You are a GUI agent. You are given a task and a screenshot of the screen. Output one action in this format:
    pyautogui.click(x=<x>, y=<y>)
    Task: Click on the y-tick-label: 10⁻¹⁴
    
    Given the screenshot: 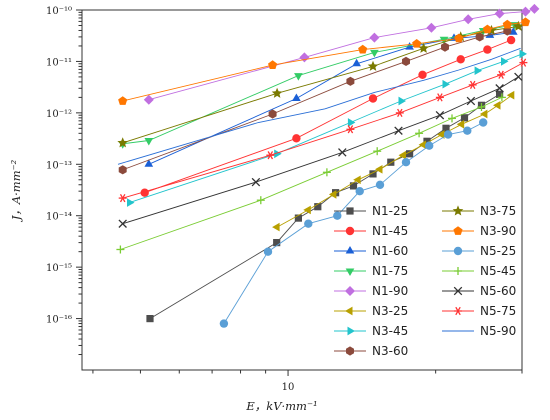 What is the action you would take?
    pyautogui.click(x=59, y=217)
    